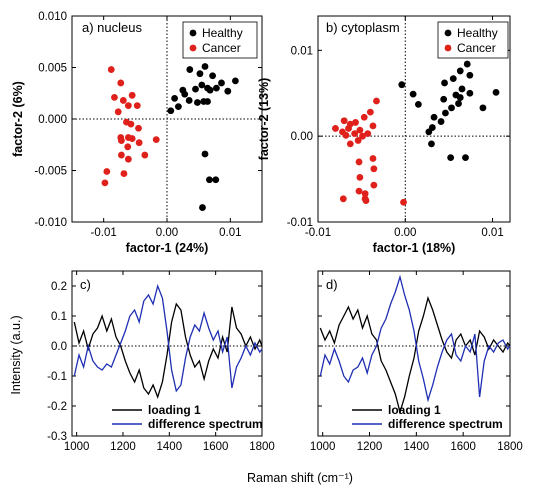  Describe the element at coordinates (85, 284) in the screenshot. I see `panel-label: c)` at that location.